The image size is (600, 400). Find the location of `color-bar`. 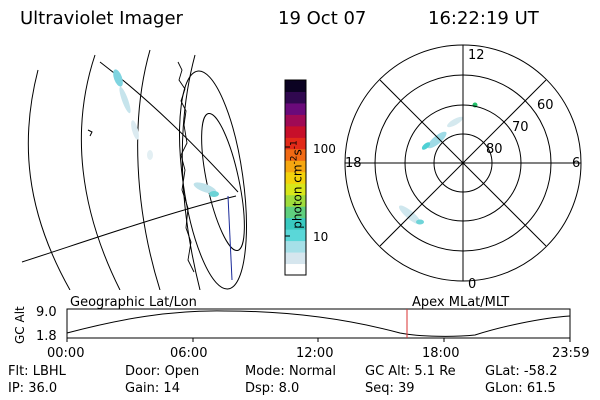

color-bar is located at coordinates (295, 178).